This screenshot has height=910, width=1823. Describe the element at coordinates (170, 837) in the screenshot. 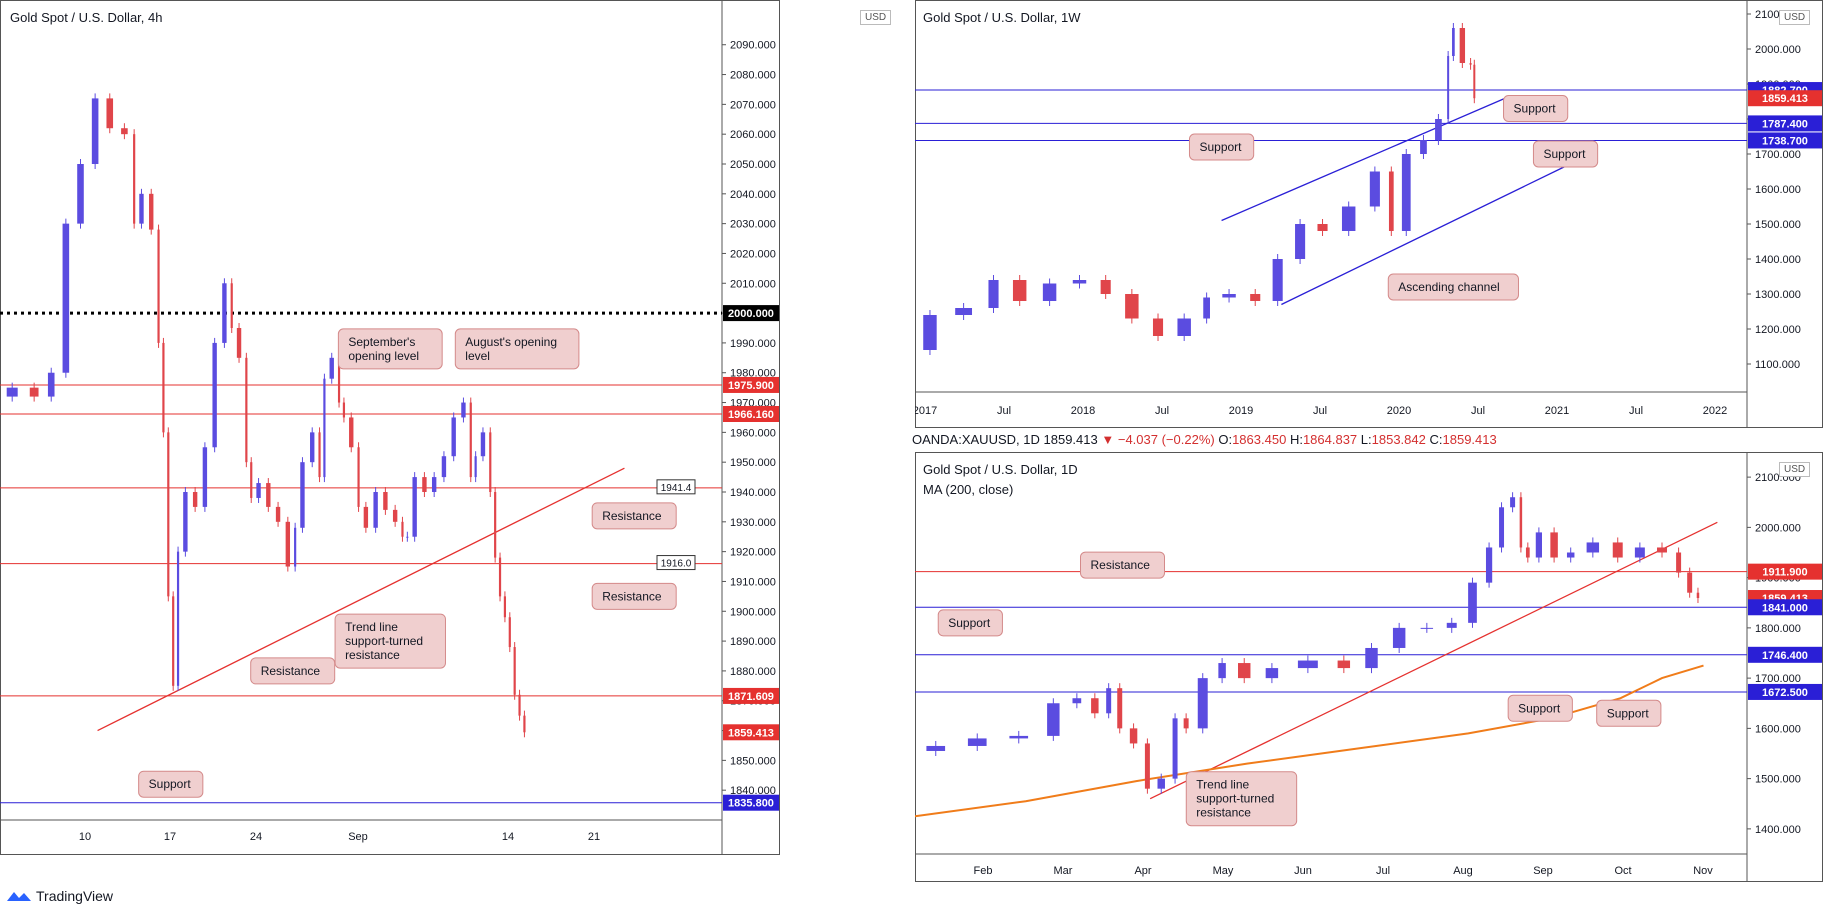

I see `x-tick-label: 17` at that location.